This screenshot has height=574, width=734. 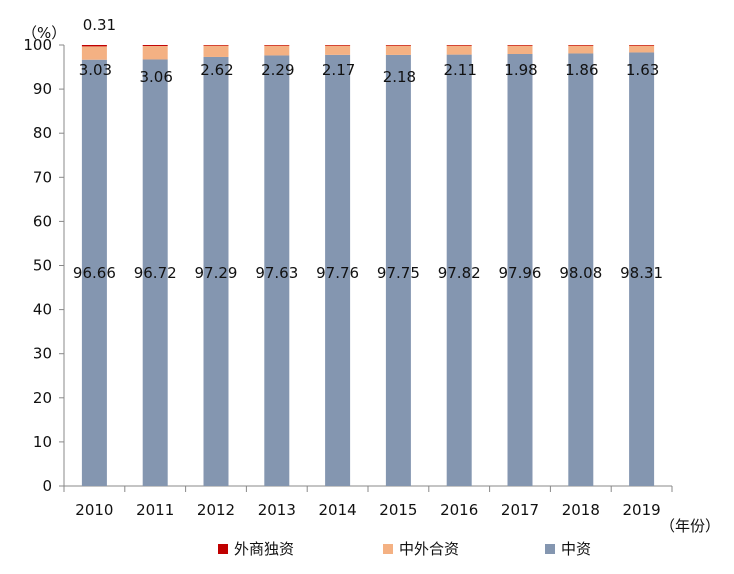 What do you see at coordinates (459, 273) in the screenshot?
I see `data-label-domestic: 97.82` at bounding box center [459, 273].